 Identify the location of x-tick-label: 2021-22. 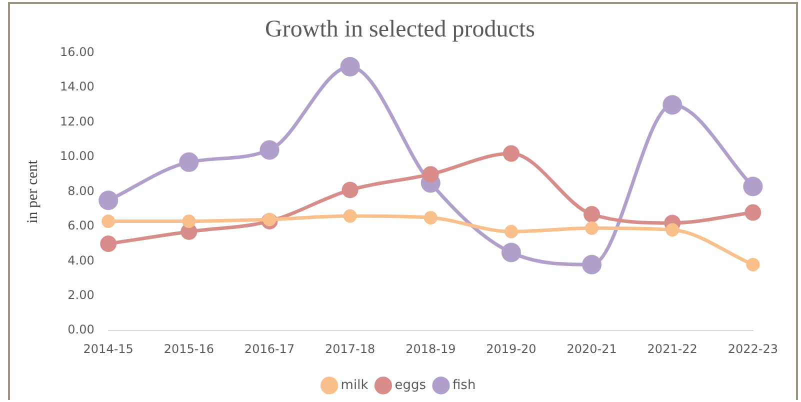
(672, 349).